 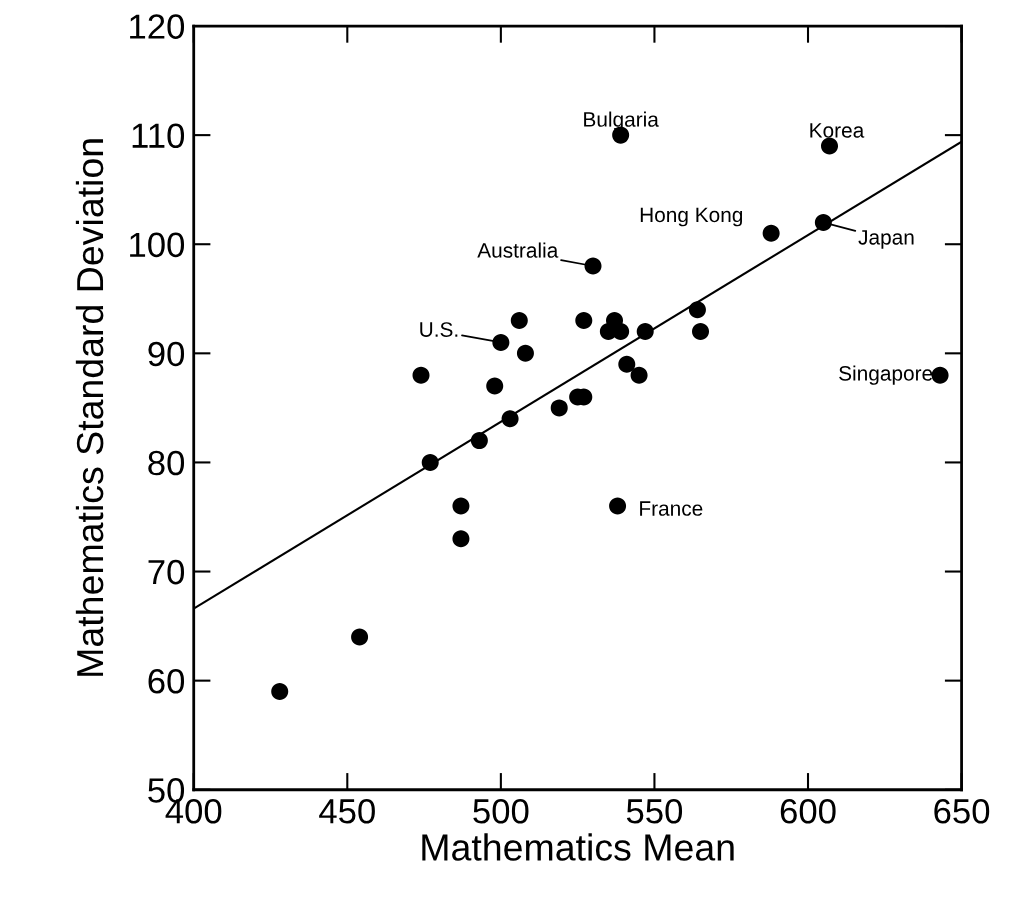 I want to click on x-tick-label: 600, so click(x=808, y=811).